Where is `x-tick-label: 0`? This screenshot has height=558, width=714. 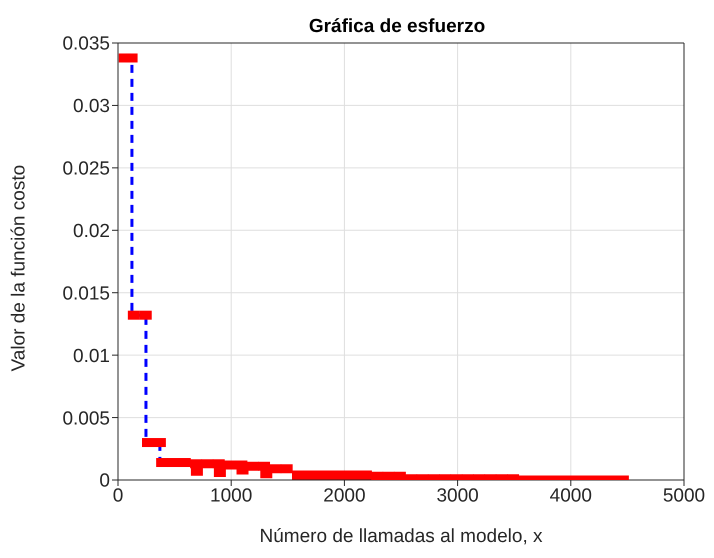 x-tick-label: 0 is located at coordinates (118, 495).